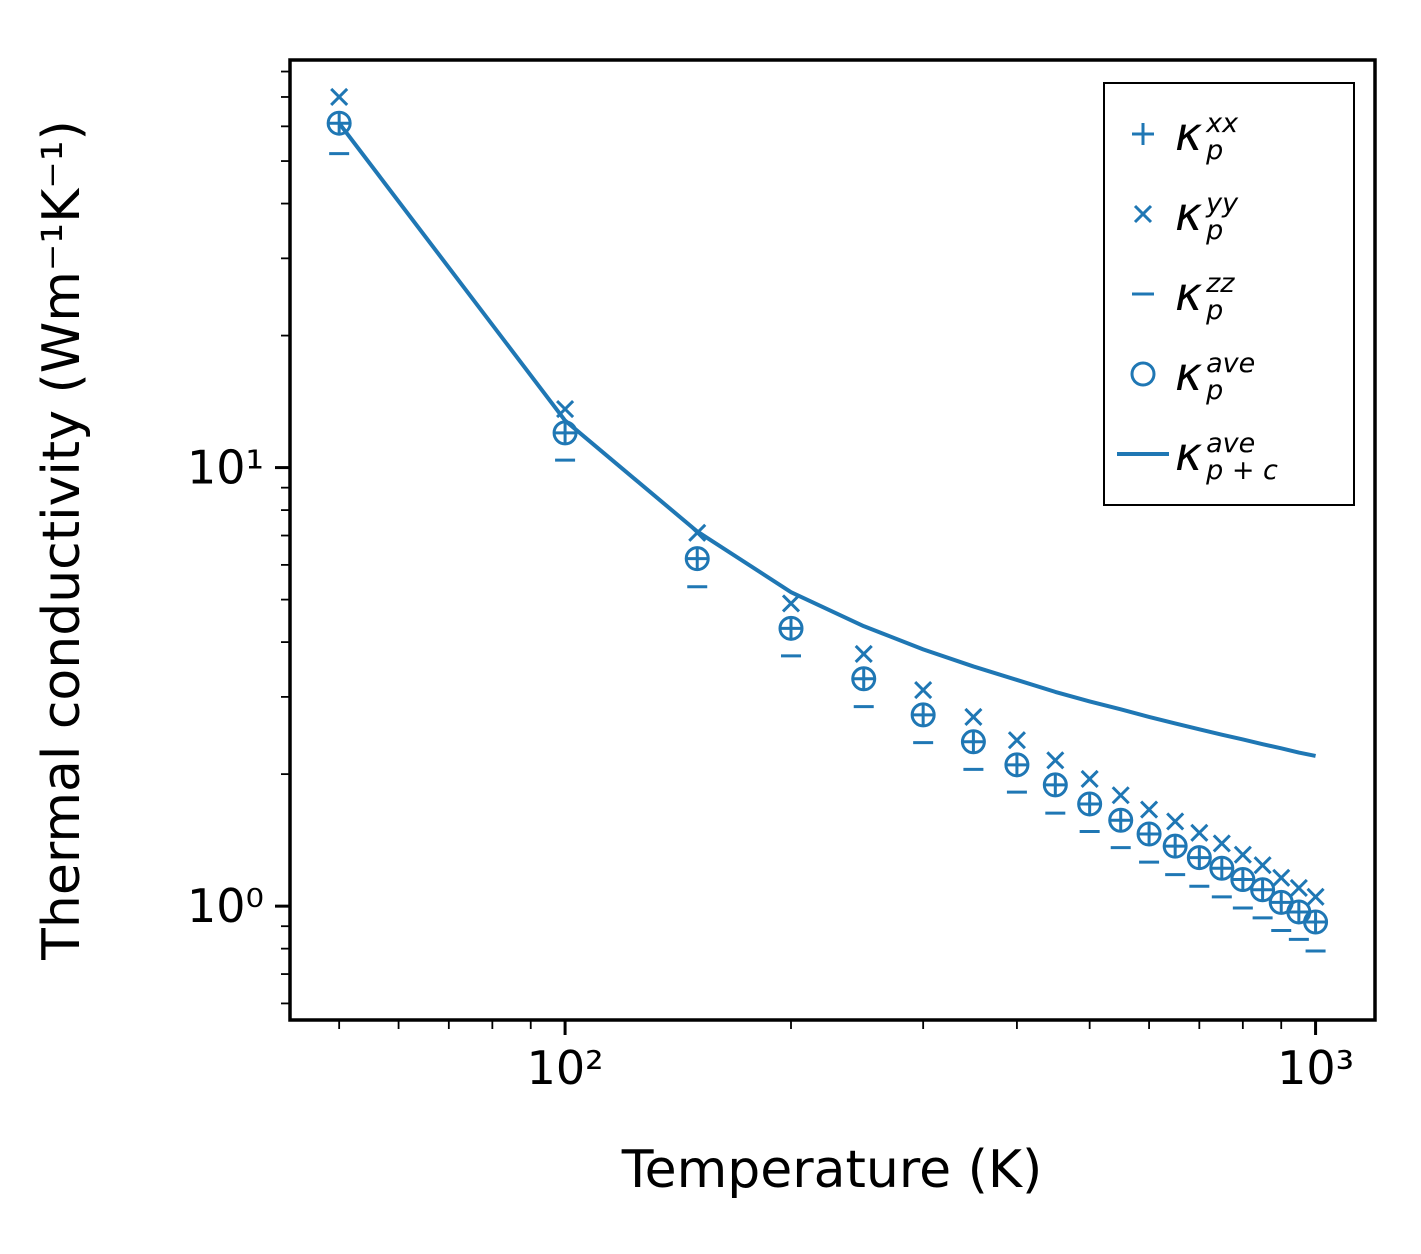 Image resolution: width=1421 pixels, height=1254 pixels. Describe the element at coordinates (1143, 454) in the screenshot. I see `legend-marker-line-icon` at that location.